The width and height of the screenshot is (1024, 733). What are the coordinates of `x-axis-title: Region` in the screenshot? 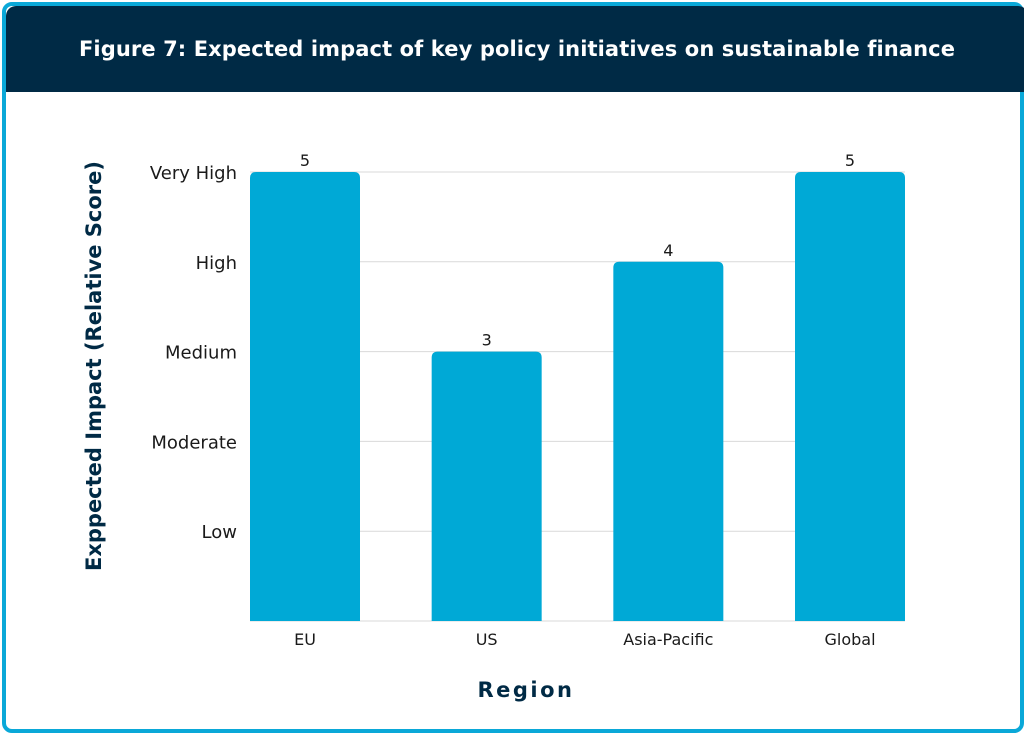 It's located at (525, 690).